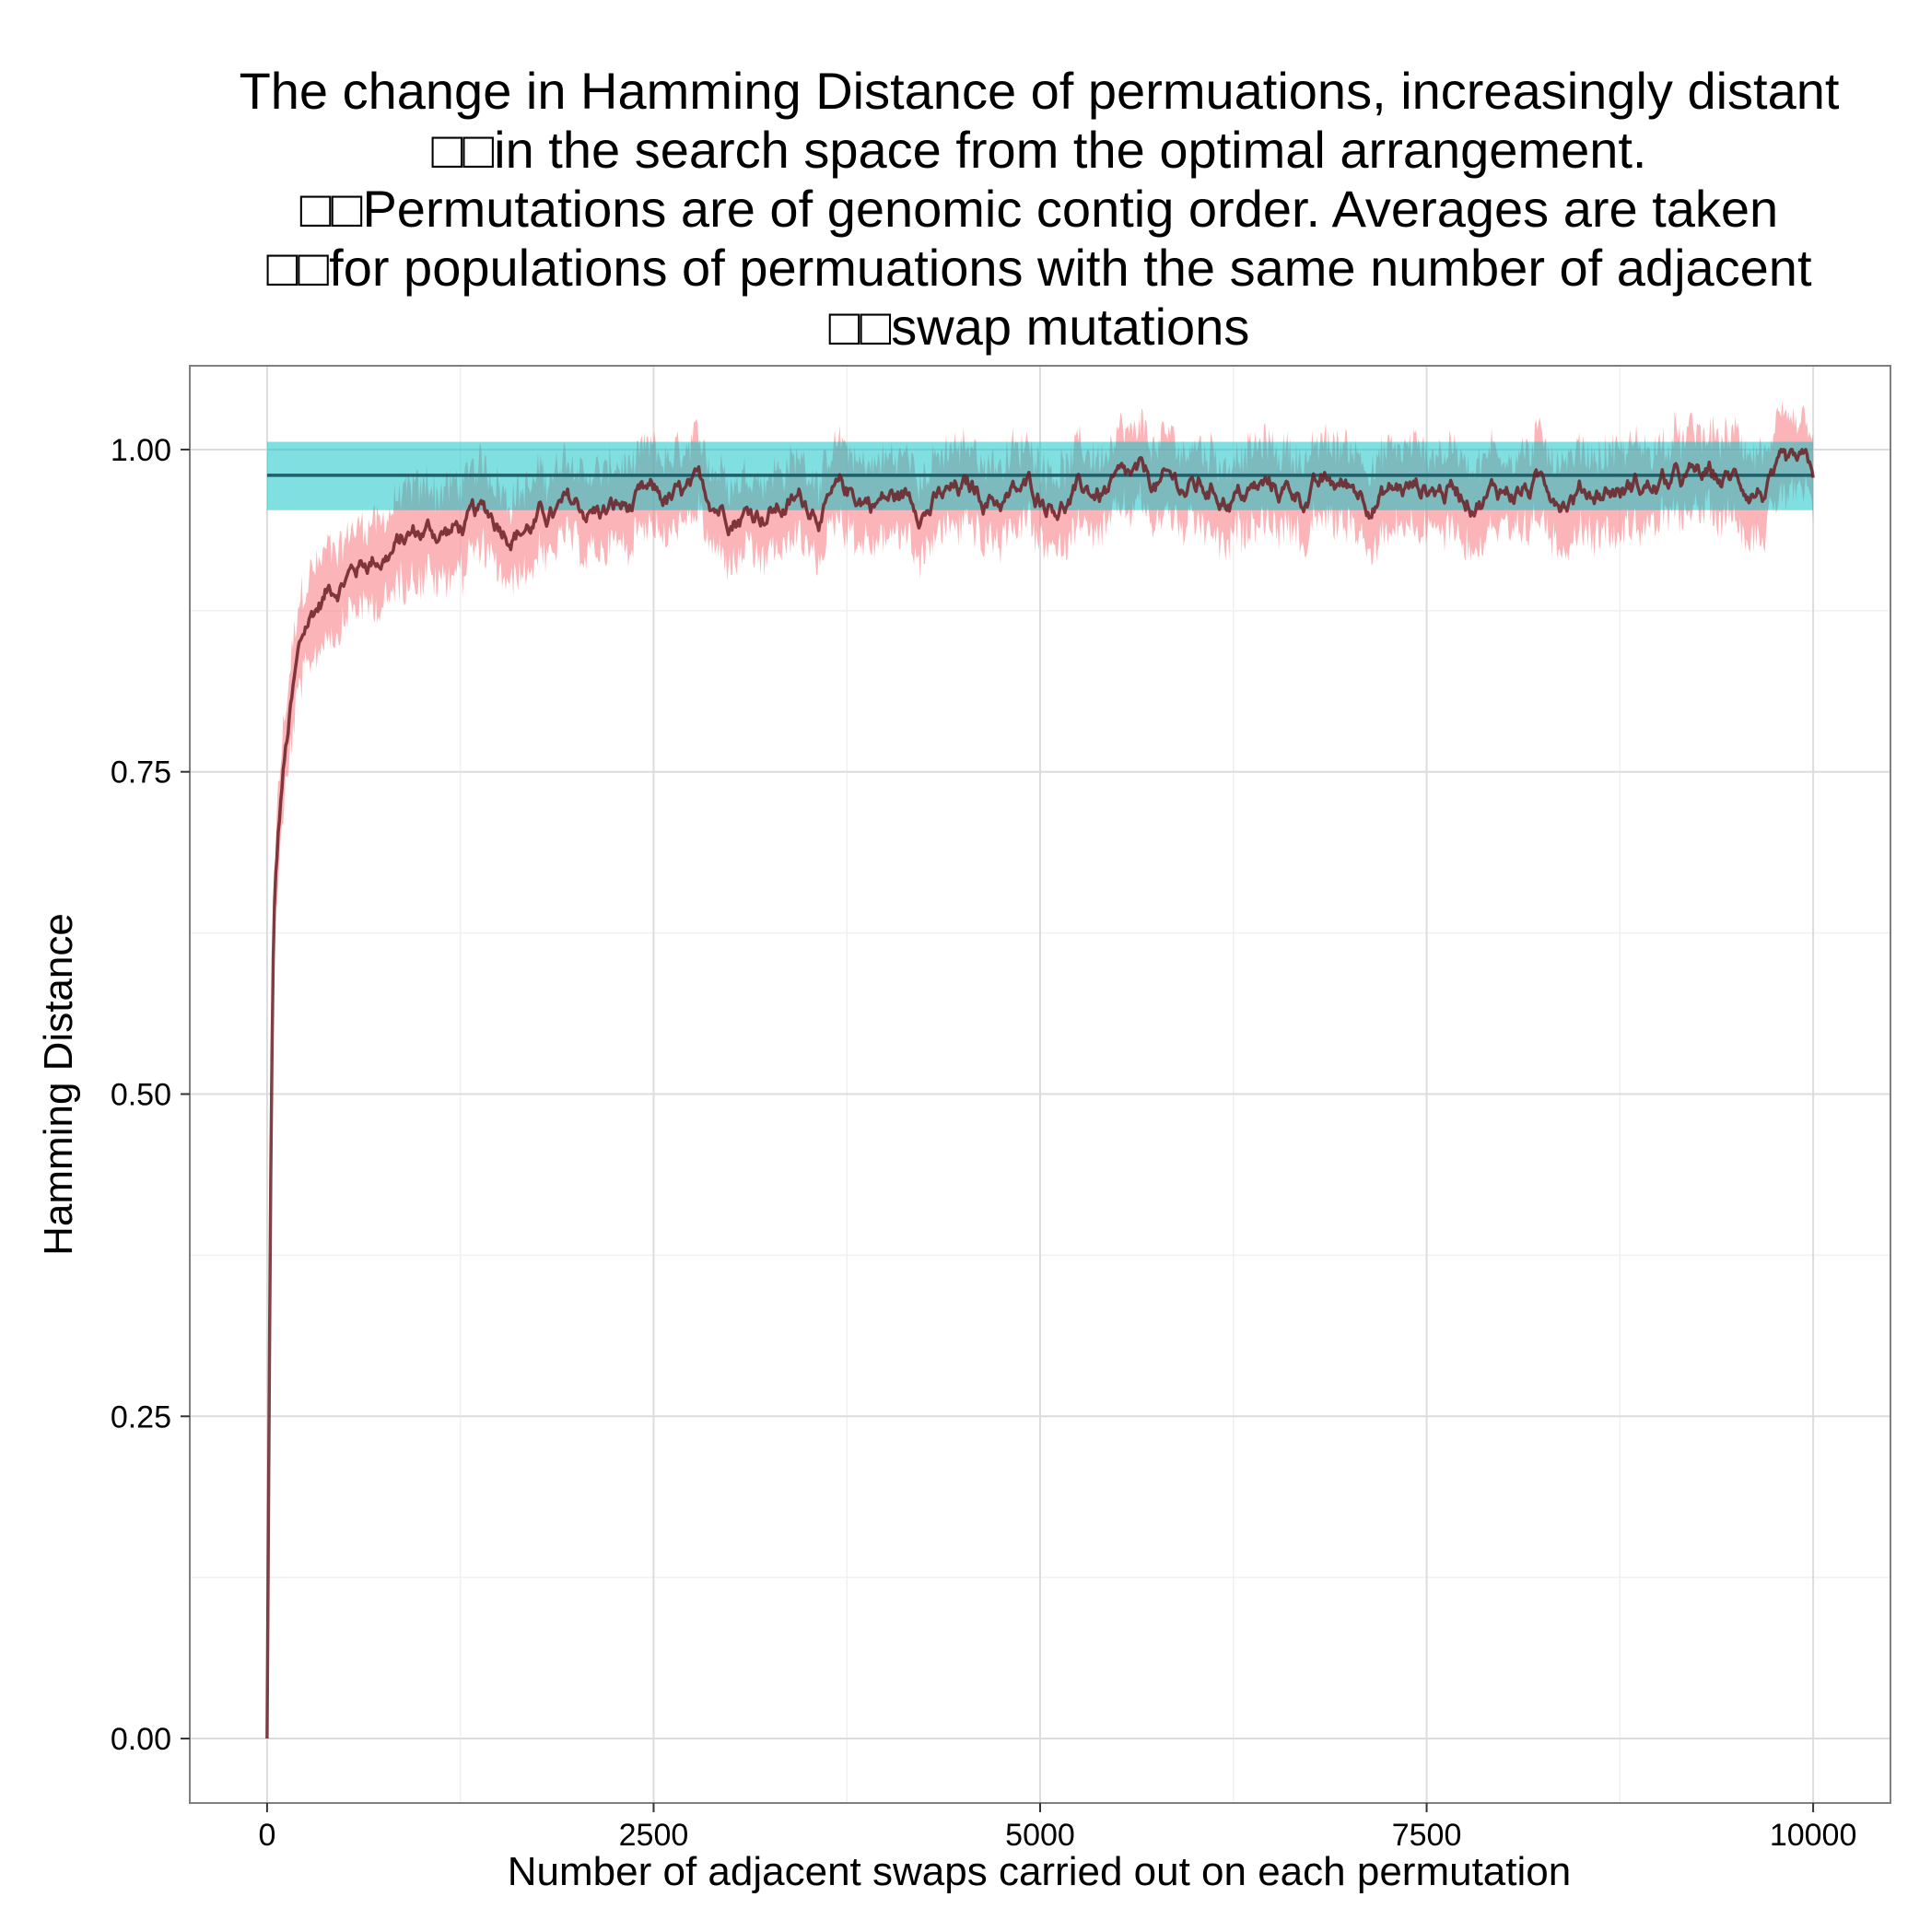  I want to click on x-tick-label: 0, so click(266, 1835).